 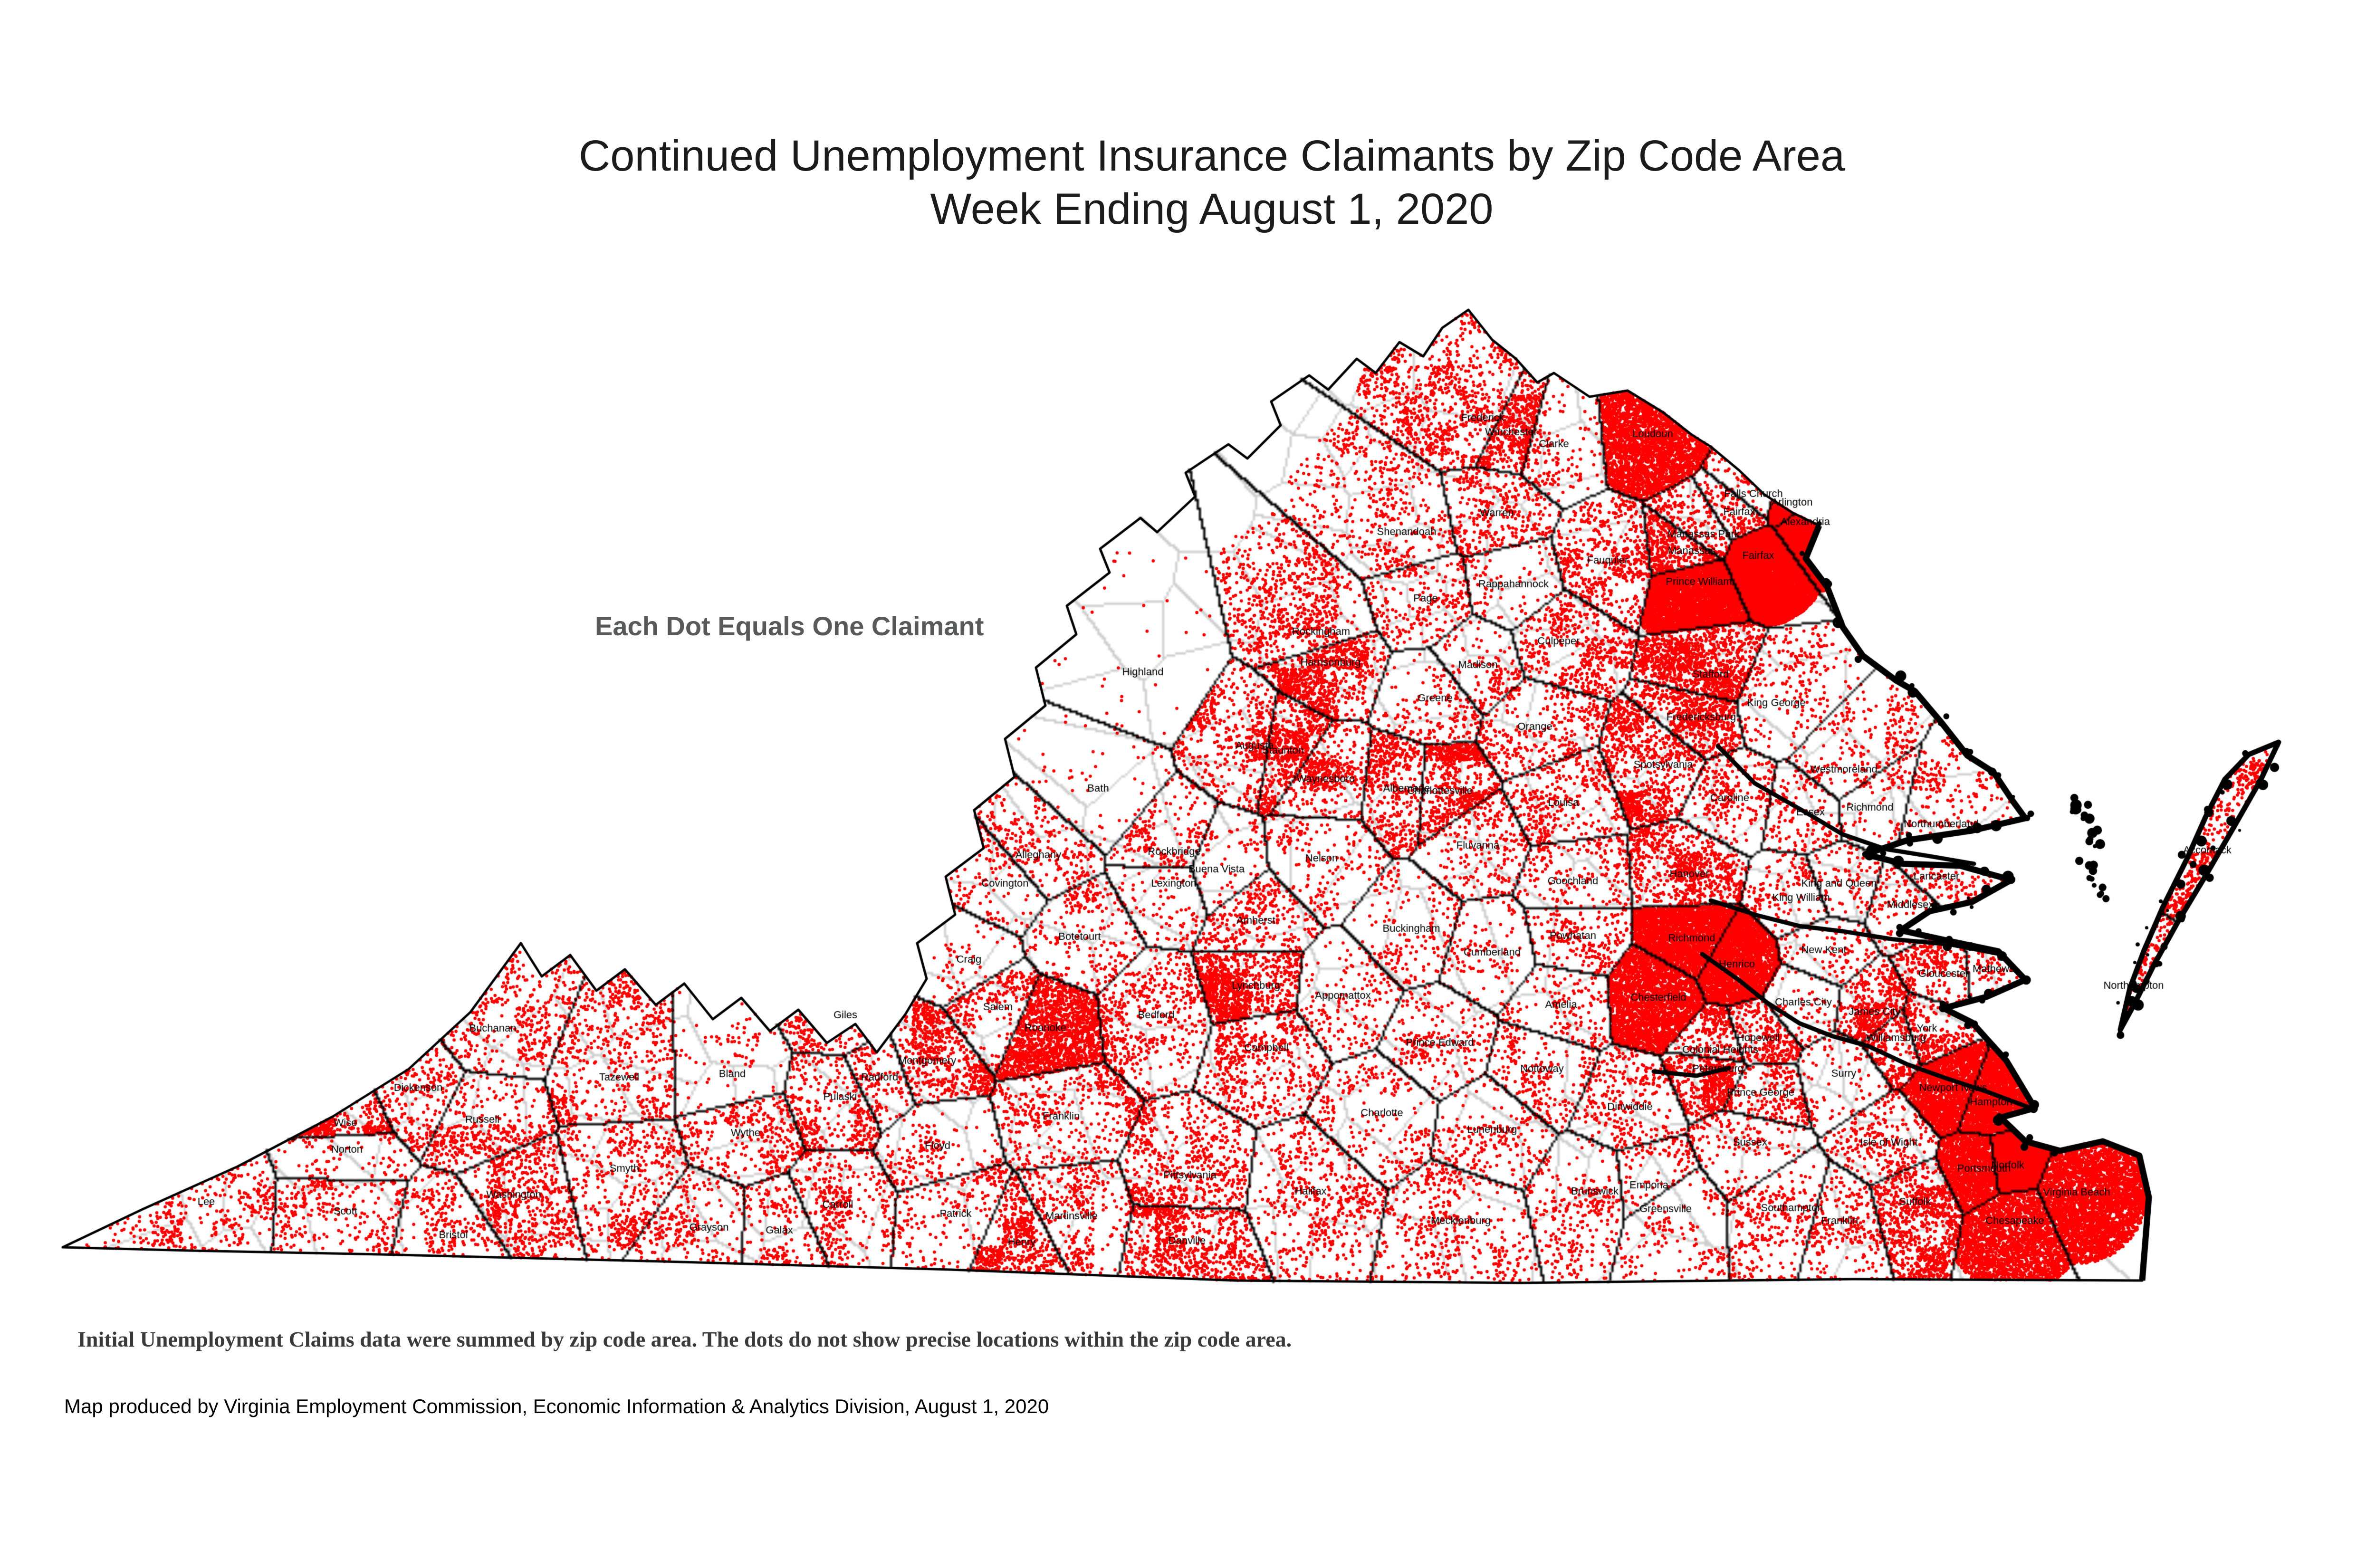 What do you see at coordinates (789, 626) in the screenshot?
I see `dot-legend-label: Each Dot Equals One Claimant` at bounding box center [789, 626].